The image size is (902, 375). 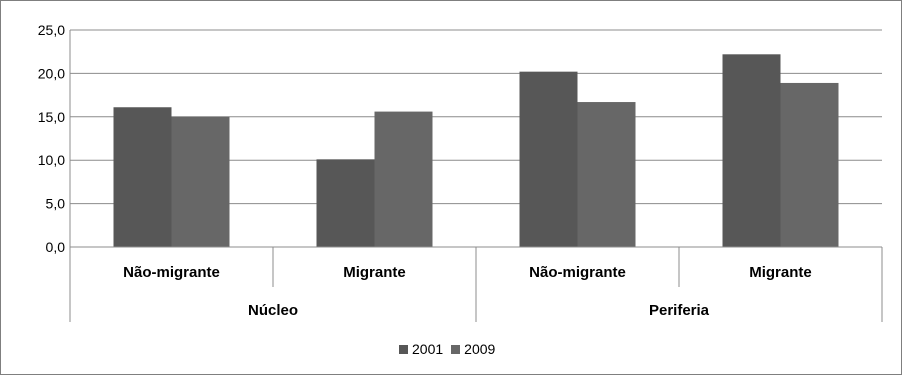 What do you see at coordinates (56, 247) in the screenshot?
I see `y-tick-label: 0,0` at bounding box center [56, 247].